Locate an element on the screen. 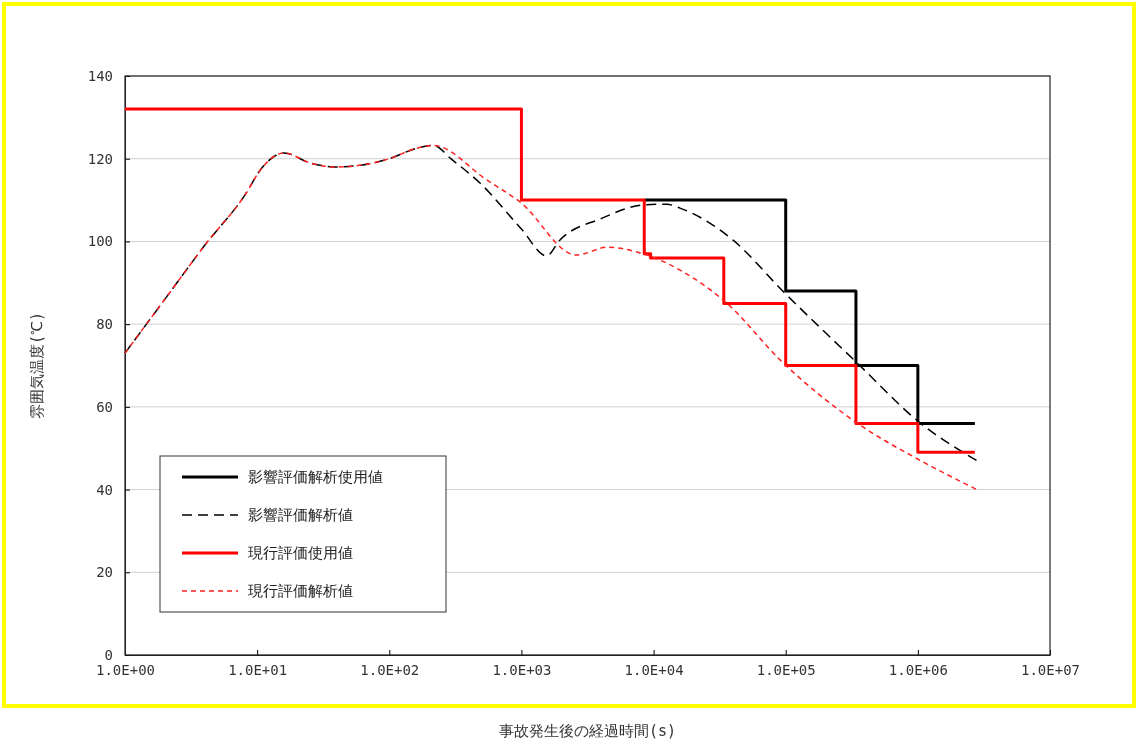  legend-label: 影響評価解析値 is located at coordinates (300, 515).